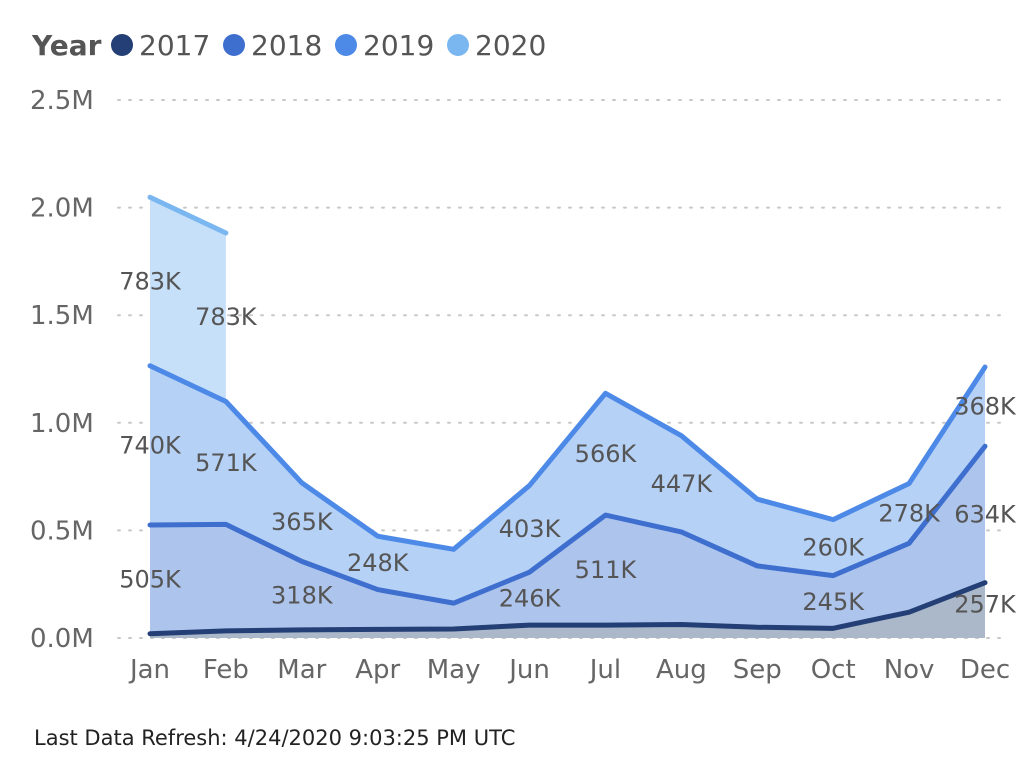 The image size is (1028, 770). I want to click on data-label-2017-Dec: 257K, so click(985, 605).